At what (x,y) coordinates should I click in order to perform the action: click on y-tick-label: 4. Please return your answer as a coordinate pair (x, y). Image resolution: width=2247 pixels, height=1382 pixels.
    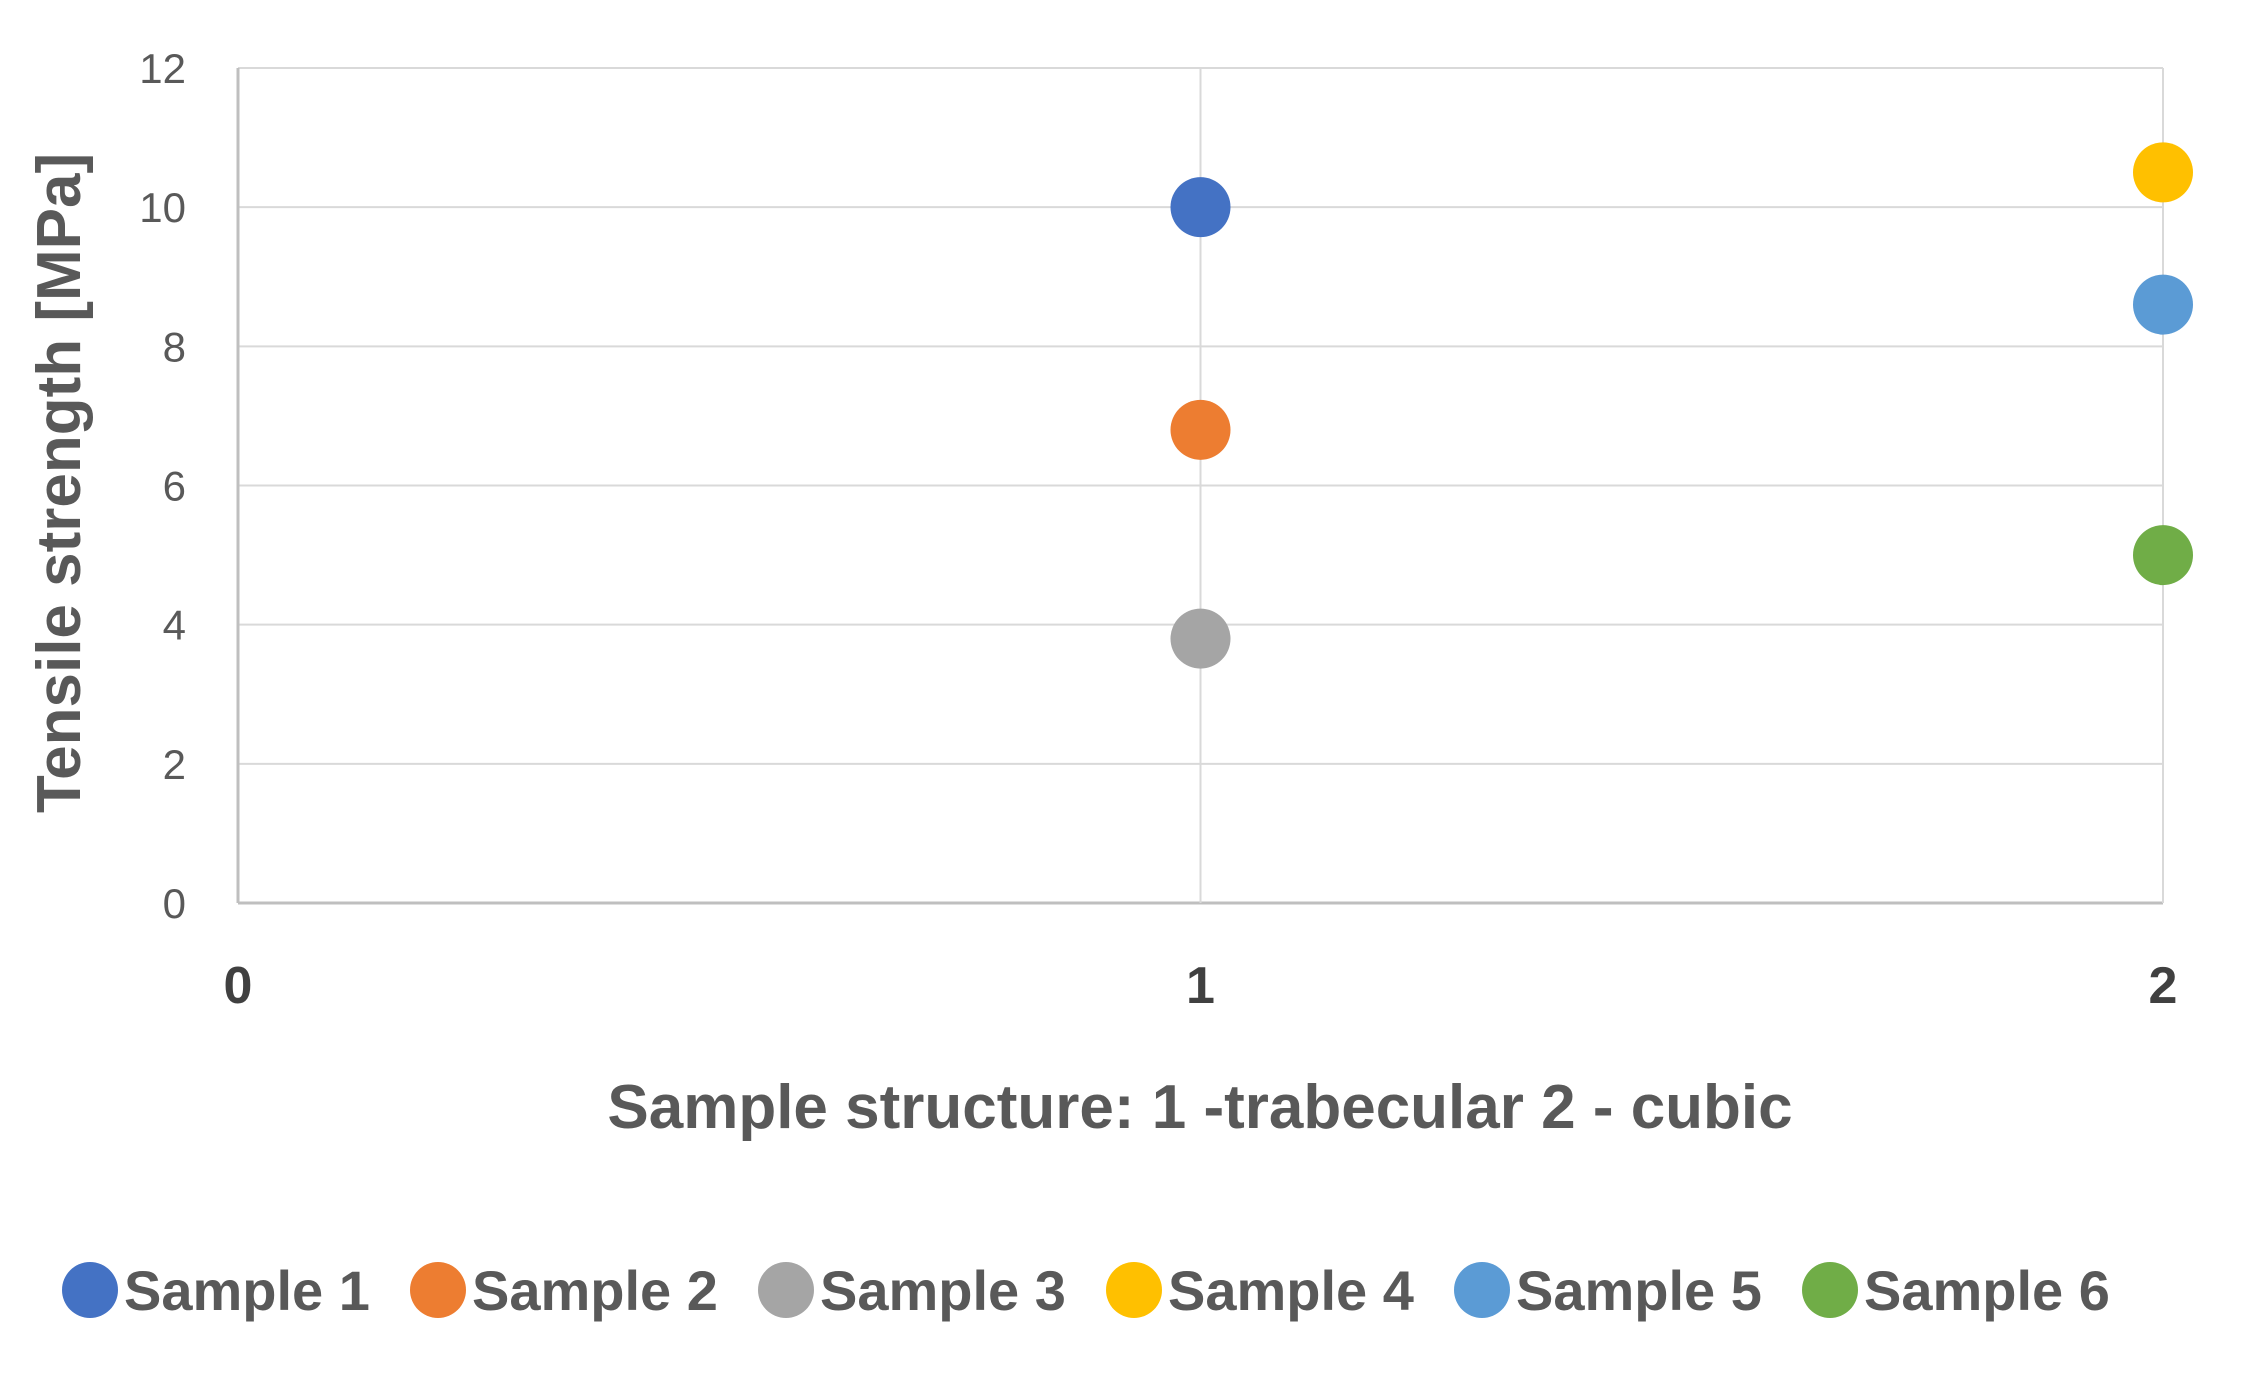
    Looking at the image, I should click on (174, 625).